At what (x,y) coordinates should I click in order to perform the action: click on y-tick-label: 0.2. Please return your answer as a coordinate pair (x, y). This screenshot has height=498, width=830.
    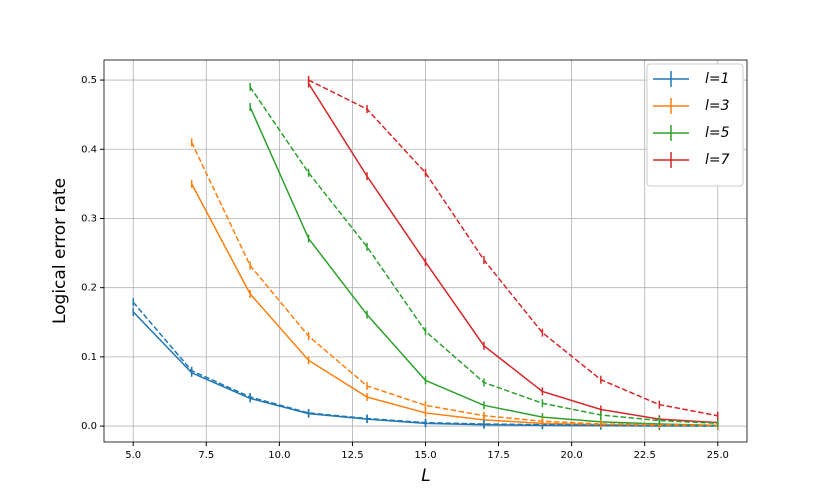
    Looking at the image, I should click on (89, 288).